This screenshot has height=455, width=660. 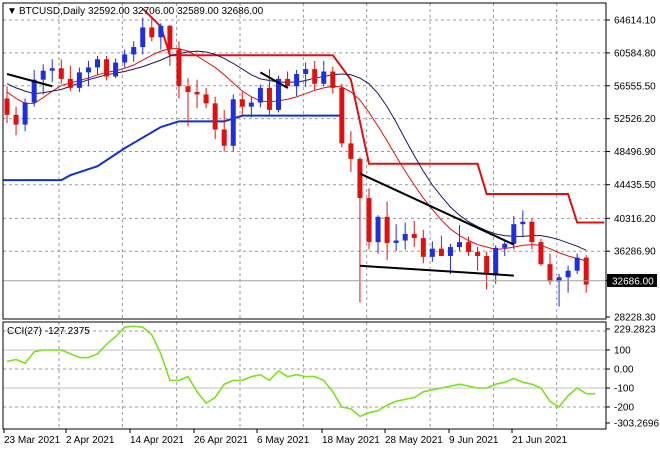 What do you see at coordinates (635, 185) in the screenshot?
I see `price-tick-label: 44435.50` at bounding box center [635, 185].